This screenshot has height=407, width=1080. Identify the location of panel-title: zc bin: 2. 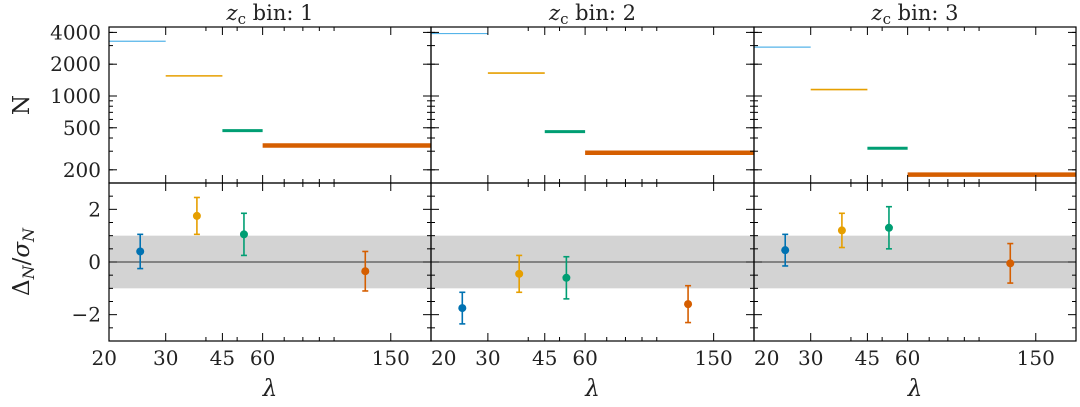
(592, 14).